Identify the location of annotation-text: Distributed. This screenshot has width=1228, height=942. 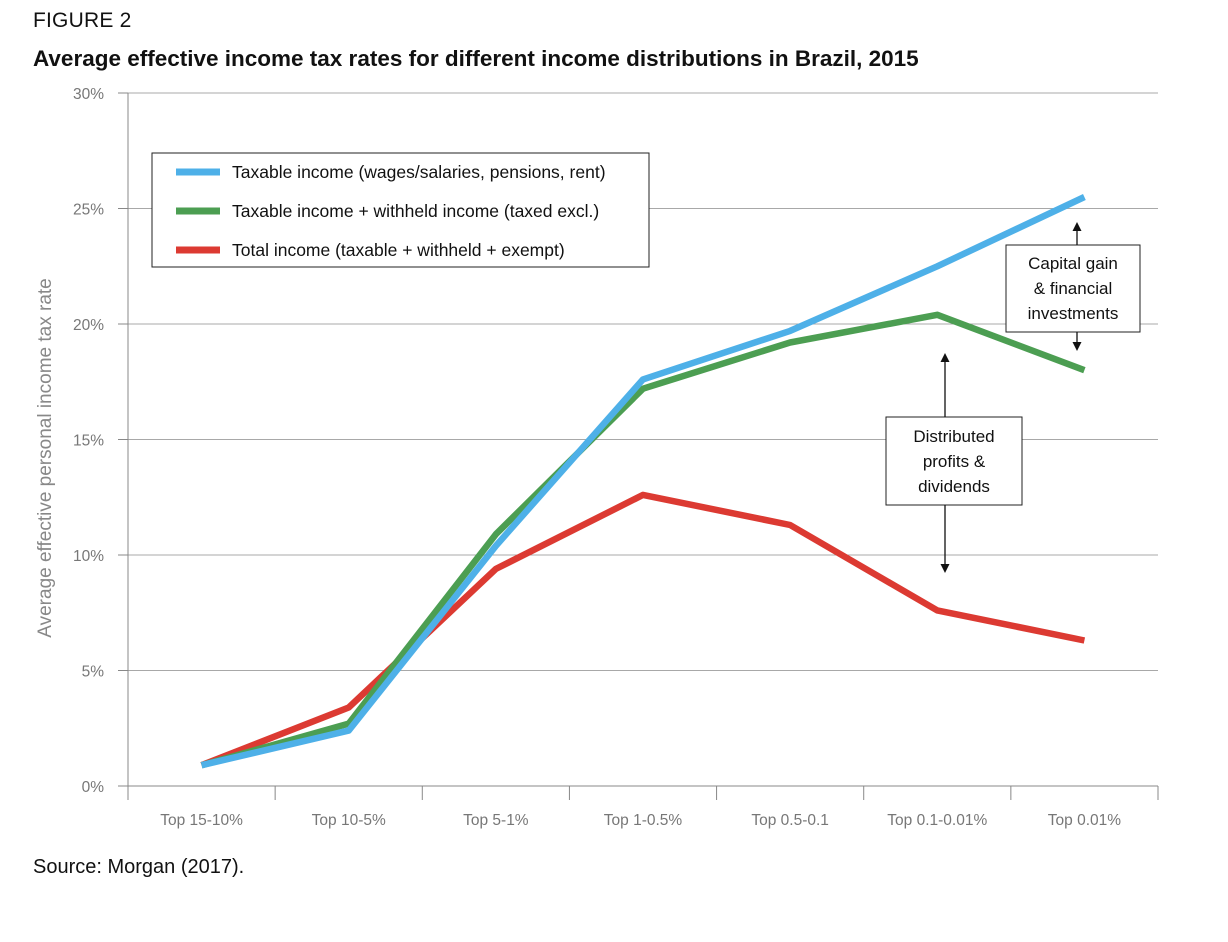
(953, 436).